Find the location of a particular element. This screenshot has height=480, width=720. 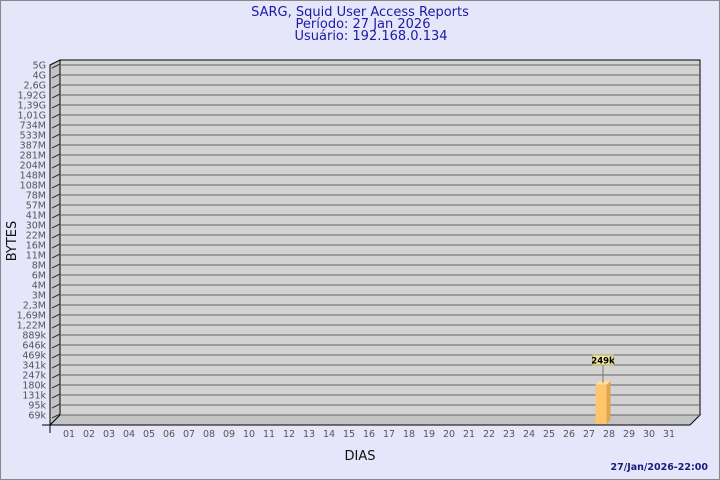

x-tick-label: 26 is located at coordinates (569, 434).